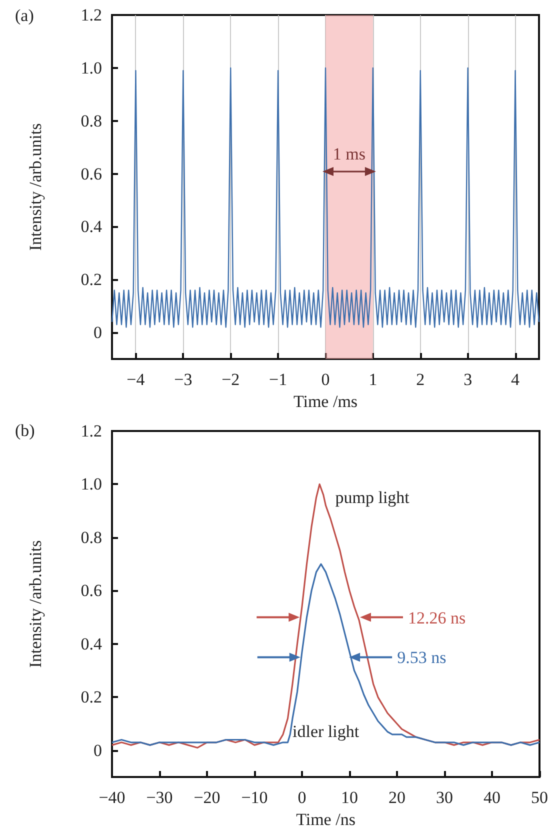 The width and height of the screenshot is (551, 833). Describe the element at coordinates (326, 732) in the screenshot. I see `series-label: idler light` at that location.